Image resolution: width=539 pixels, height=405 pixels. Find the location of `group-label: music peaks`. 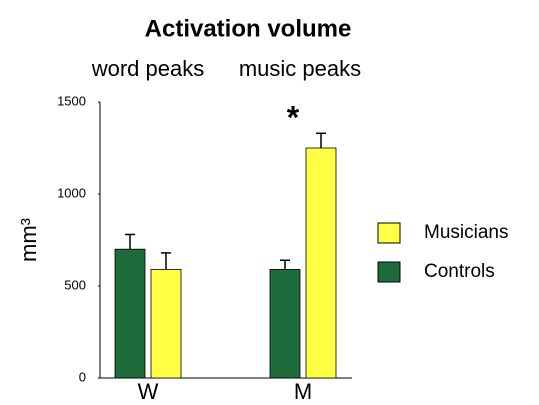

group-label: music peaks is located at coordinates (300, 68).